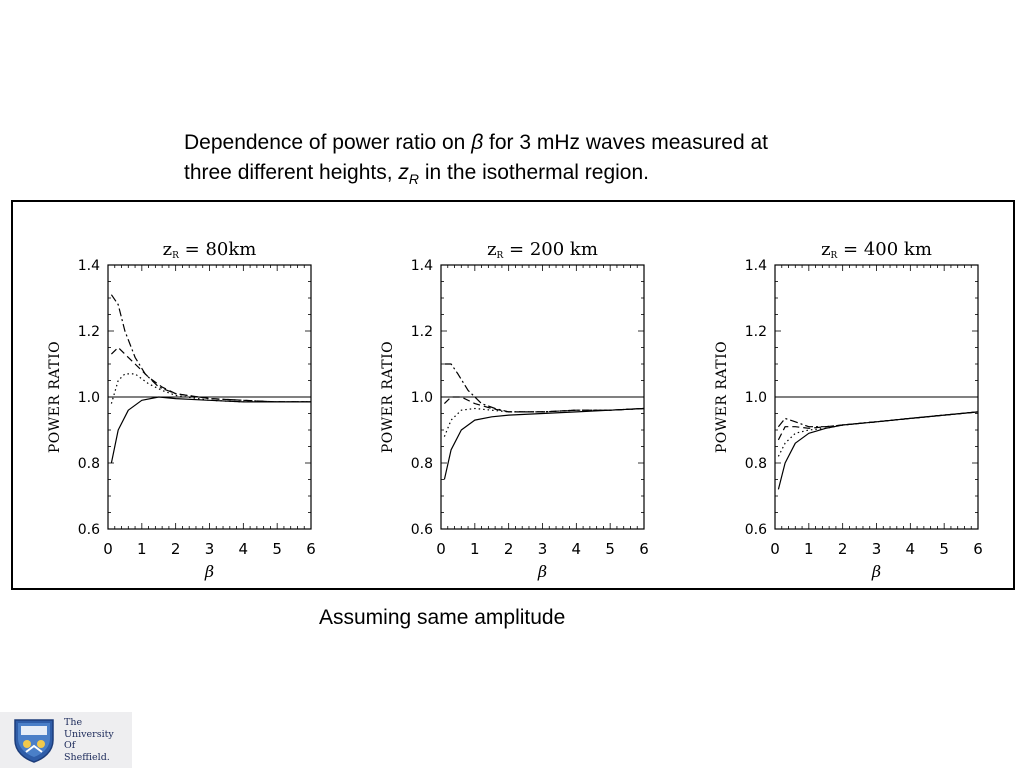 The width and height of the screenshot is (1024, 768). I want to click on chart-1-x-tick-label: 2, so click(176, 549).